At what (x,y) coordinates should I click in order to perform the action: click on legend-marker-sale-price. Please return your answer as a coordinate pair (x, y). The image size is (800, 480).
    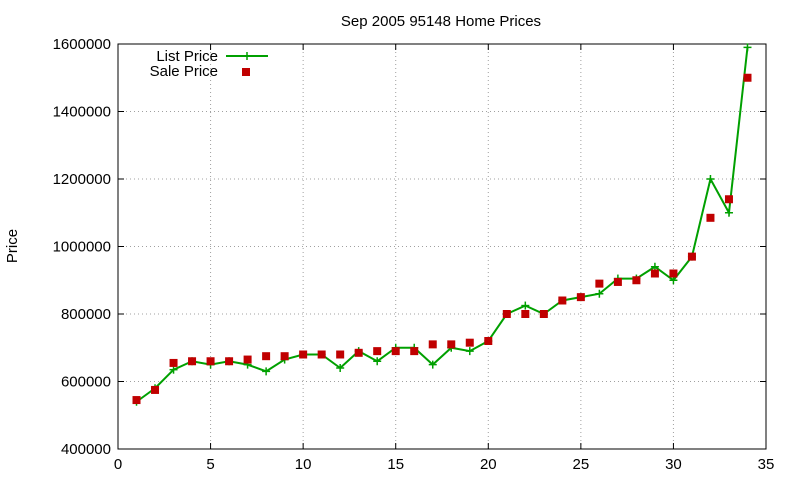
    Looking at the image, I should click on (246, 72).